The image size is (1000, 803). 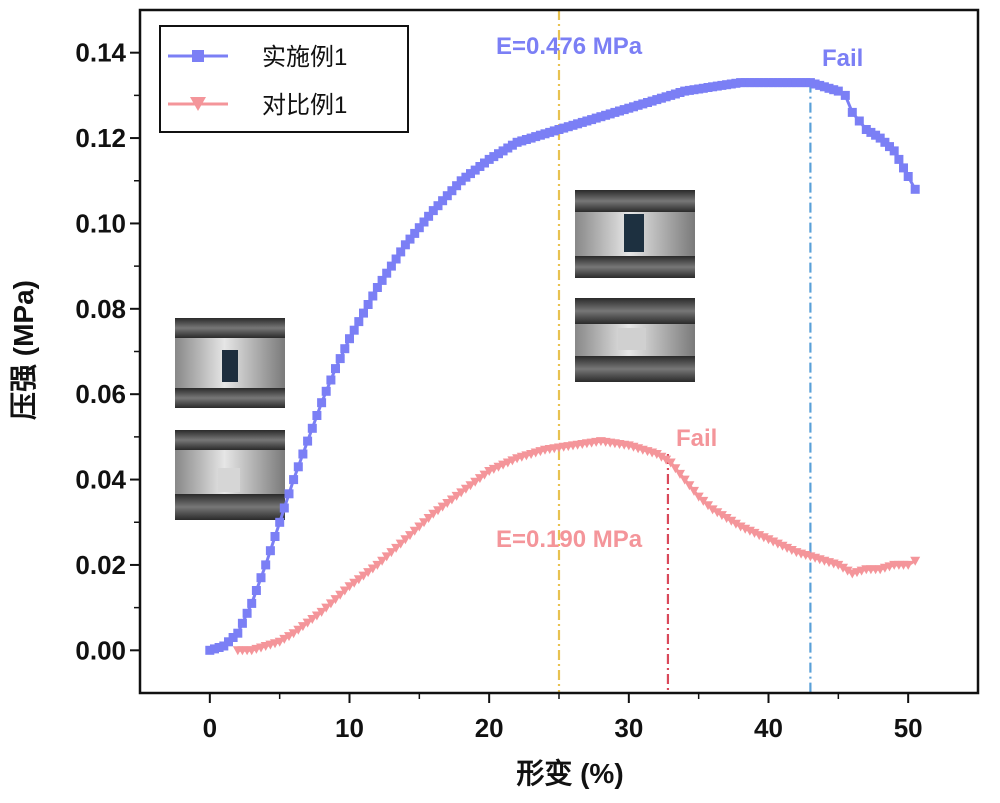 I want to click on photo-before-blue, so click(x=635, y=234).